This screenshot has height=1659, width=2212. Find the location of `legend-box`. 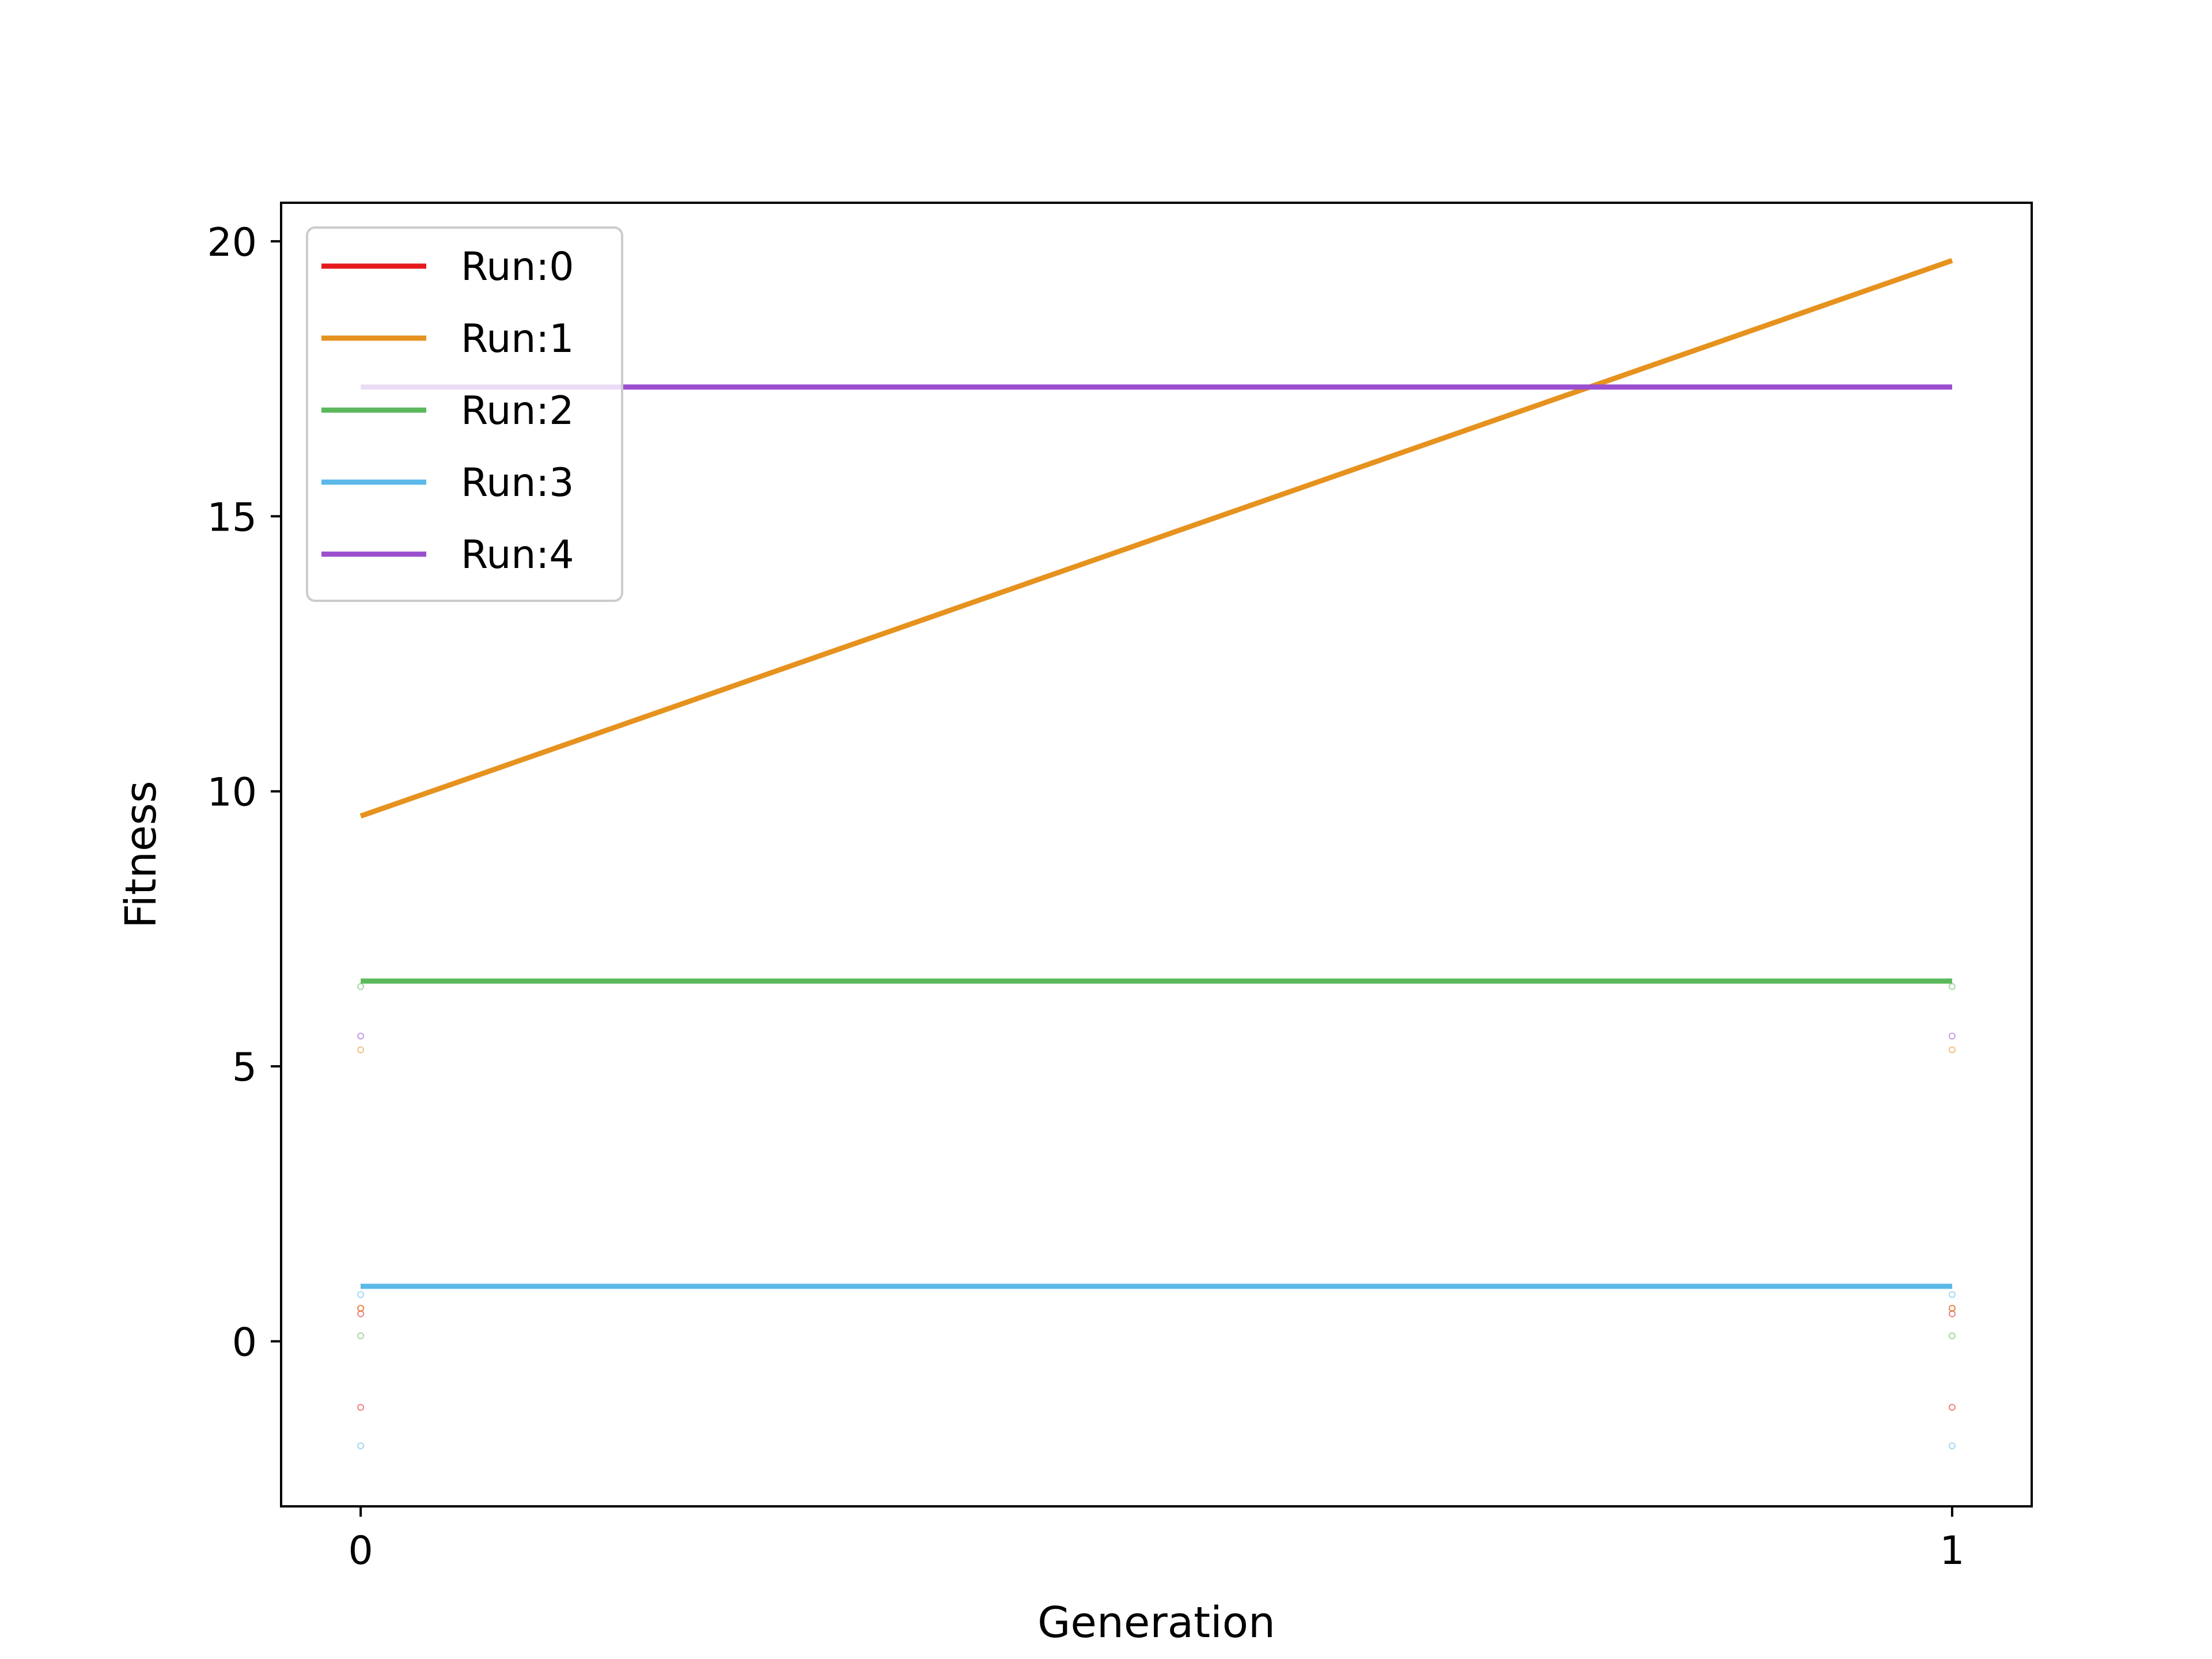

legend-box is located at coordinates (464, 414).